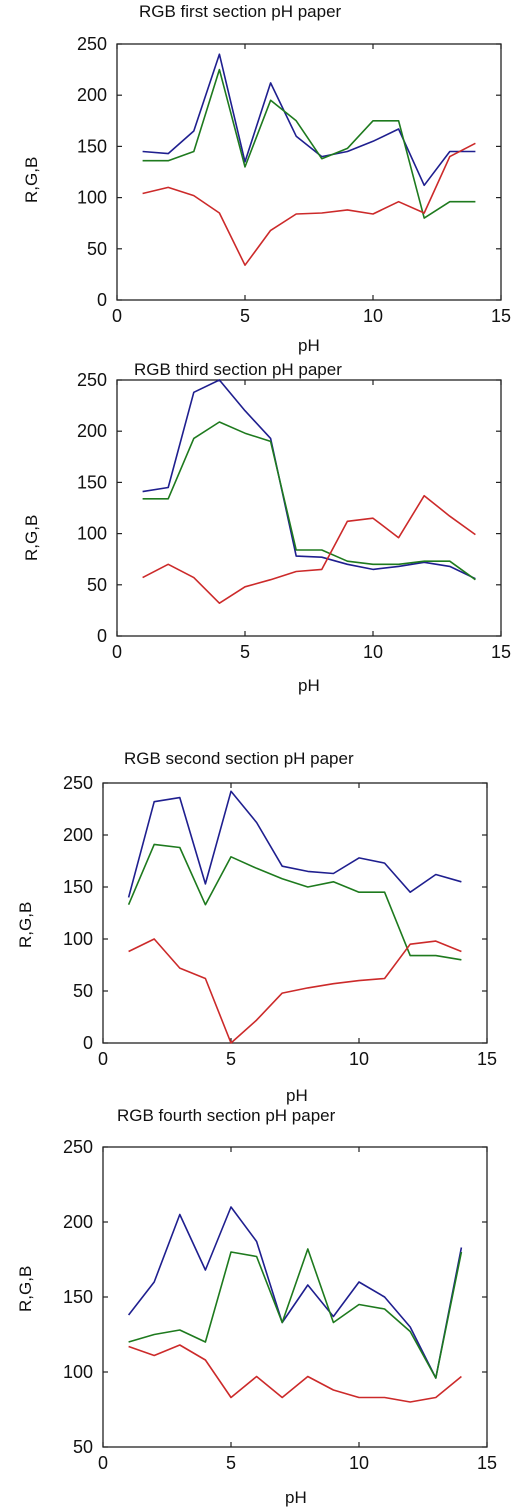  Describe the element at coordinates (238, 369) in the screenshot. I see `chart-title: RGB third section pH paper` at that location.